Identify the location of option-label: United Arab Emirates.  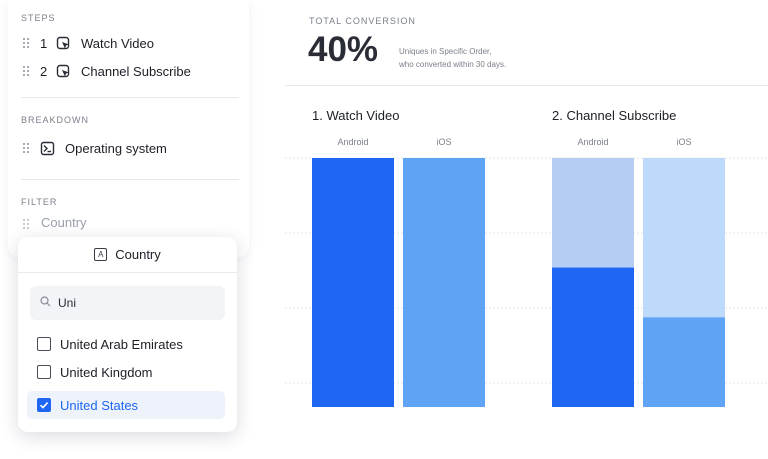
(121, 344).